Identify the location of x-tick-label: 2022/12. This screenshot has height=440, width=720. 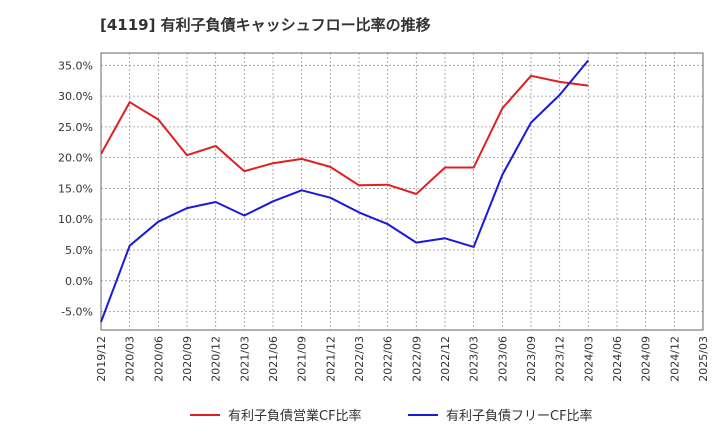
(445, 359).